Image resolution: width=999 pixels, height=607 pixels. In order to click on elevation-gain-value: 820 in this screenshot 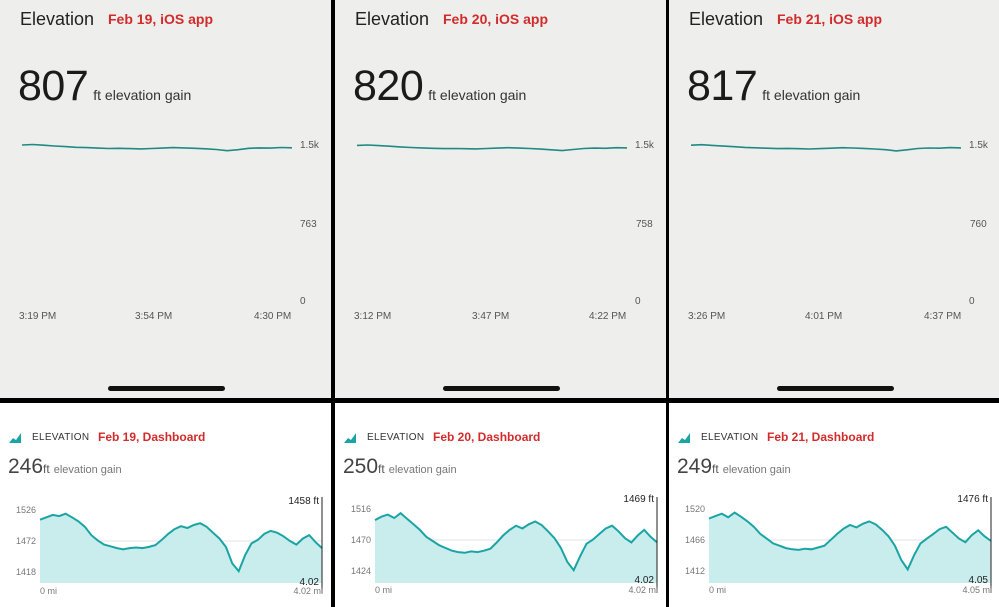, I will do `click(388, 86)`.